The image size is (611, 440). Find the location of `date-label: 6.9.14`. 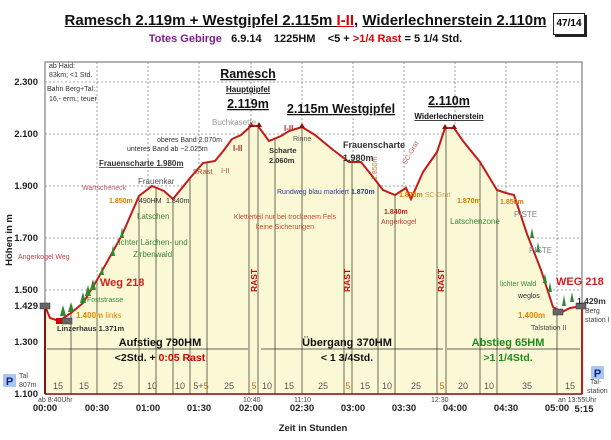

date-label: 6.9.14 is located at coordinates (246, 39).